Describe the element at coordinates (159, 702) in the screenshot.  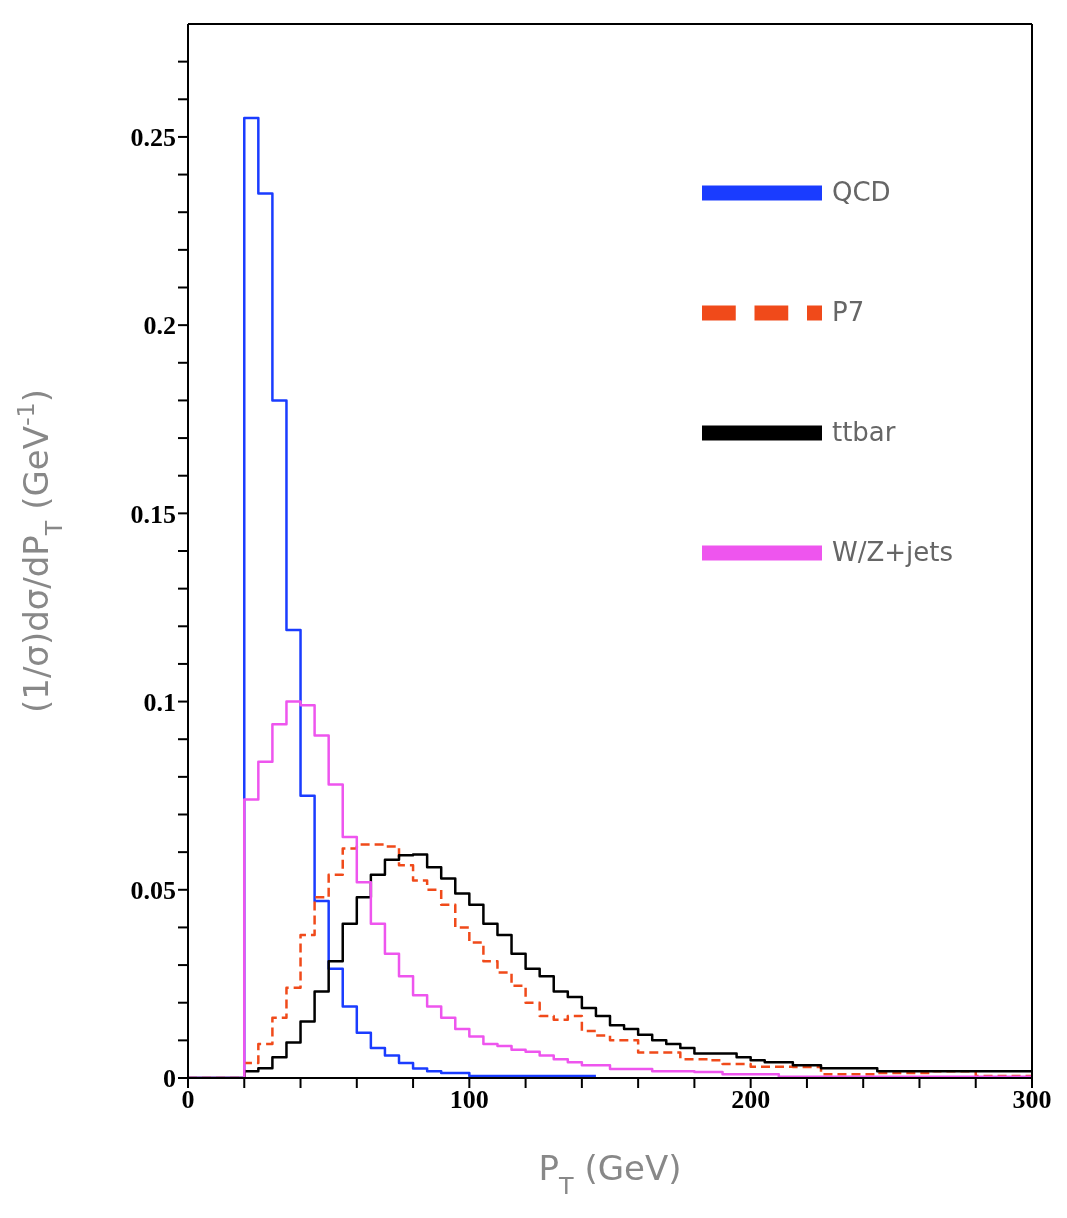
I see `y-tick-label: 0.1` at that location.